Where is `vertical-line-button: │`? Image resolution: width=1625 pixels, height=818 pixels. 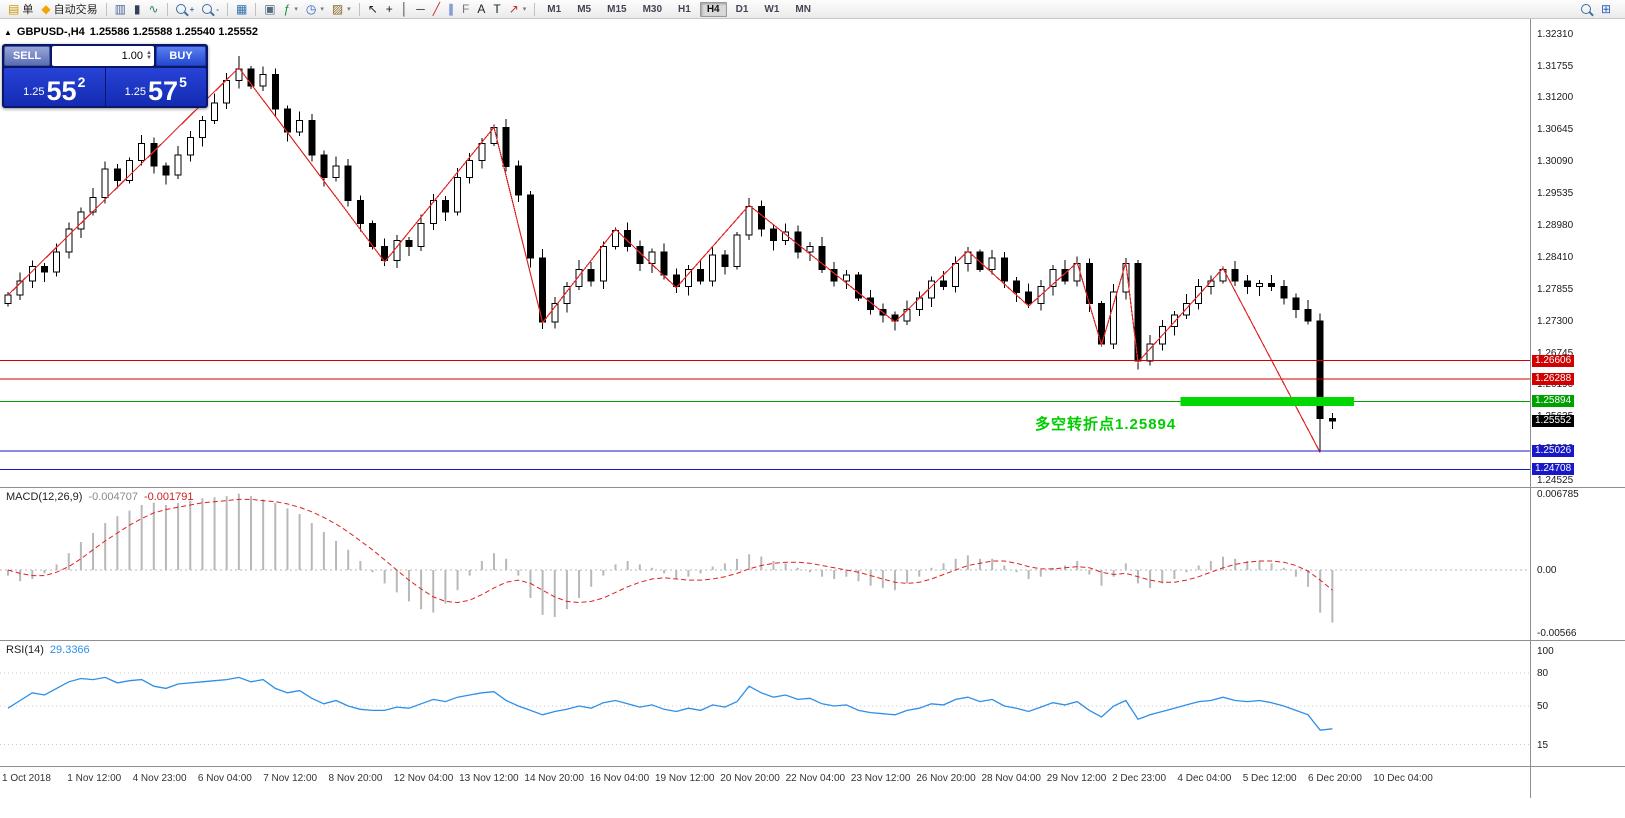 vertical-line-button: │ is located at coordinates (405, 9).